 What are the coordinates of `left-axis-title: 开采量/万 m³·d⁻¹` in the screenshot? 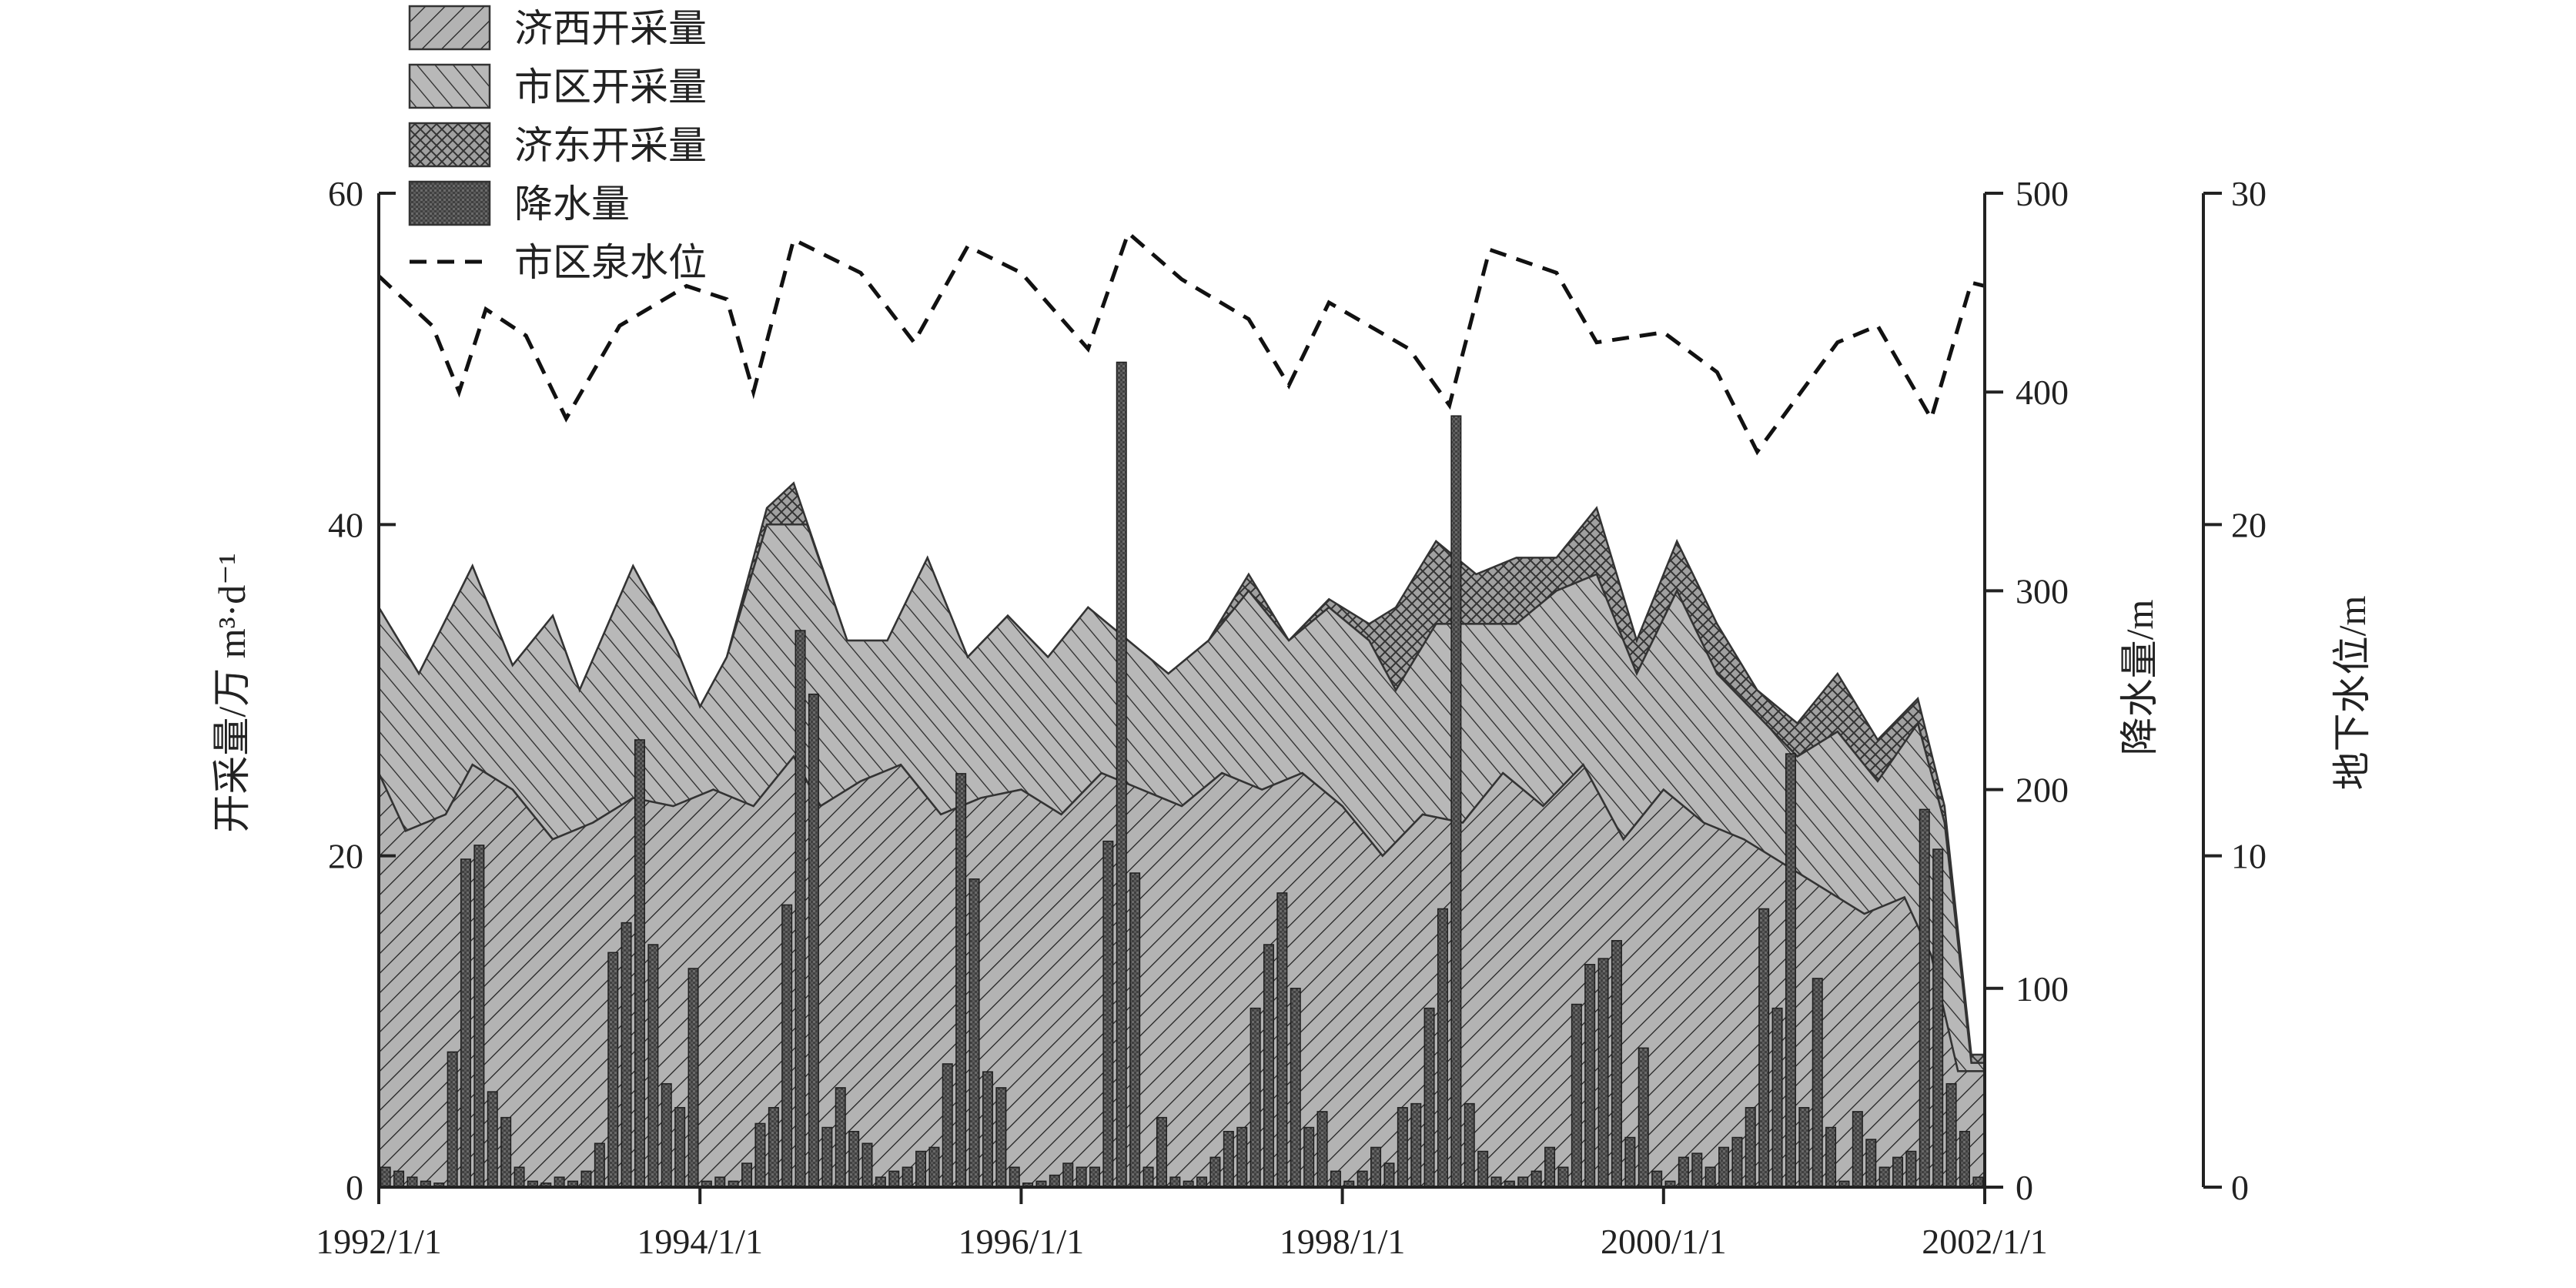 It's located at (232, 693).